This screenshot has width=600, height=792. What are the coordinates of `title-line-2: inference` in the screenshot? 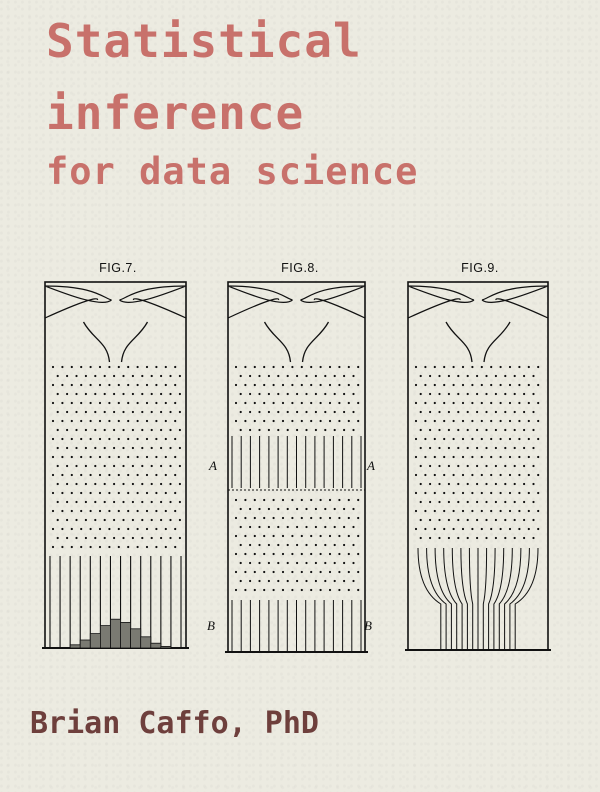 It's located at (175, 113).